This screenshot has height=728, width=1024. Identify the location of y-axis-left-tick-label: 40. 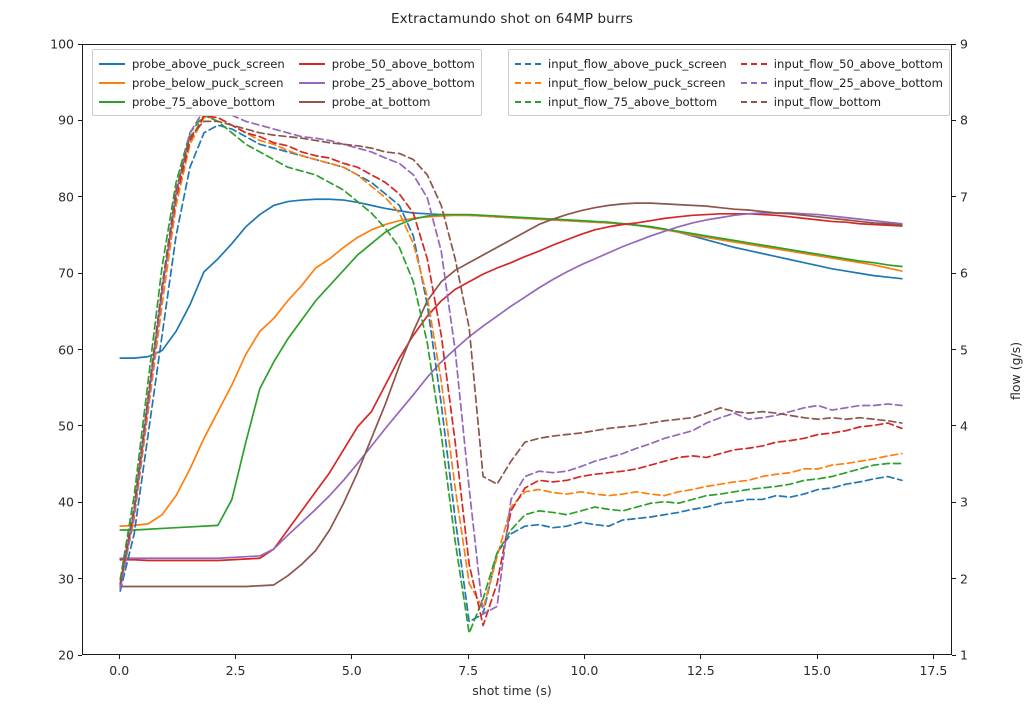
(66, 502).